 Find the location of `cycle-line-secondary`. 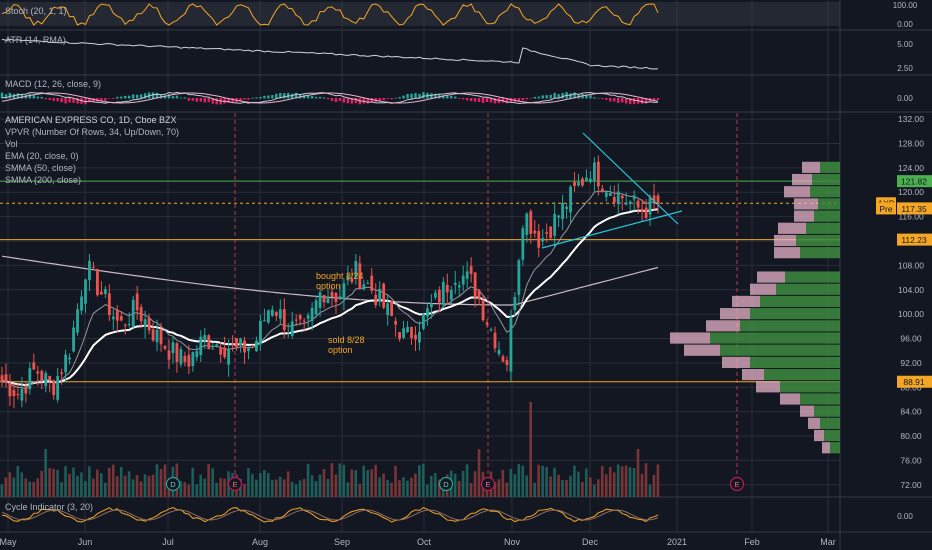

cycle-line-secondary is located at coordinates (330, 515).